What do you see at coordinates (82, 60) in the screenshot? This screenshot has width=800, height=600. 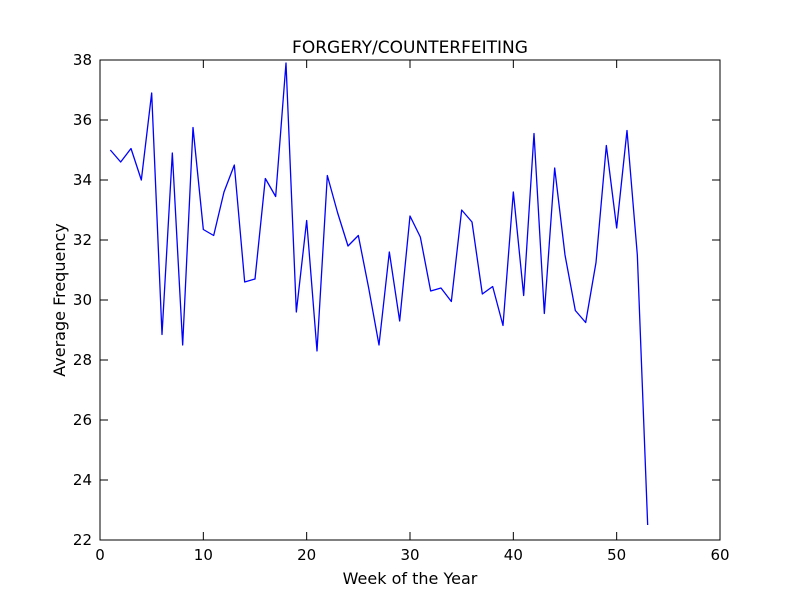 I see `y-tick-label: 38` at bounding box center [82, 60].